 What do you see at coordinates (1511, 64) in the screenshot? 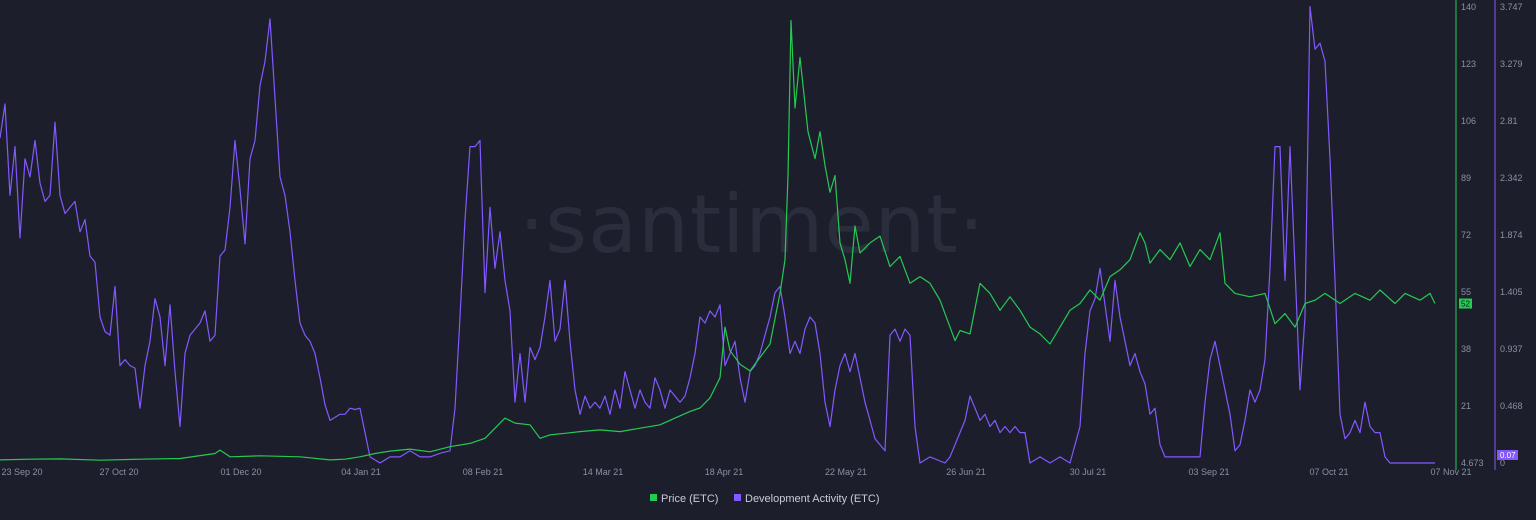
I see `dev-tick-label: 3.279` at bounding box center [1511, 64].